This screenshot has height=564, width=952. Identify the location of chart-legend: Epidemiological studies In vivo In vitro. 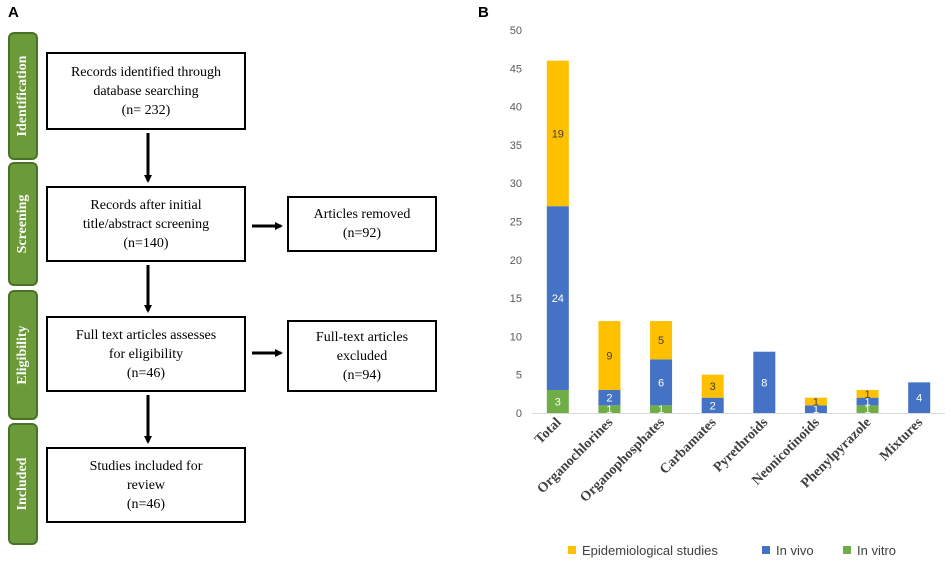
(732, 550).